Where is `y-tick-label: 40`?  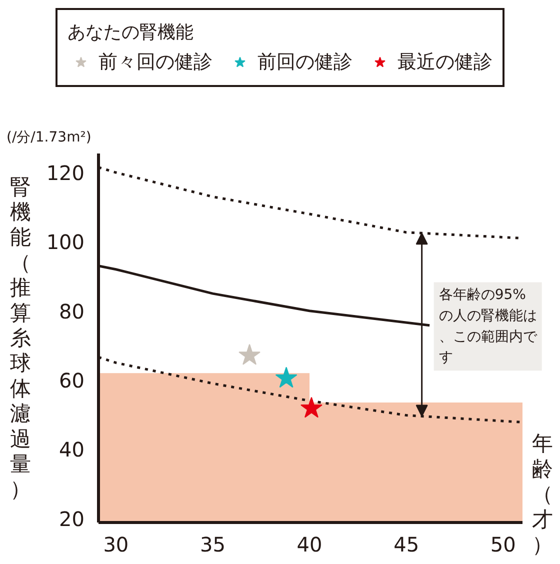
y-tick-label: 40 is located at coordinates (72, 450).